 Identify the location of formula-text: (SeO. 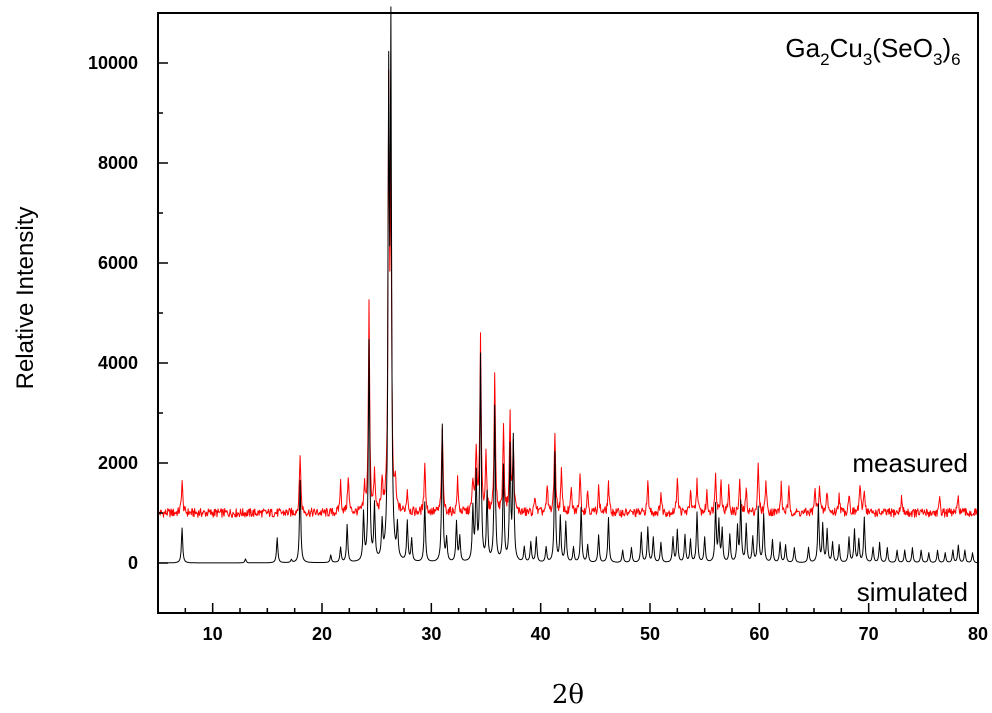
(902, 48).